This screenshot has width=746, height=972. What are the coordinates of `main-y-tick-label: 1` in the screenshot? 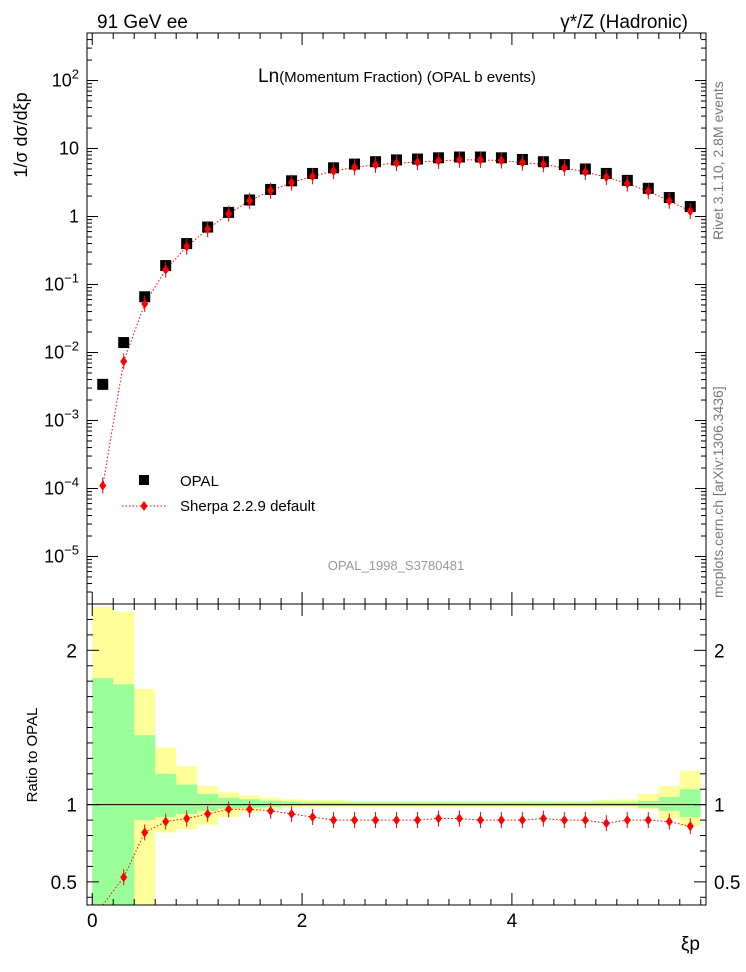 It's located at (74, 217).